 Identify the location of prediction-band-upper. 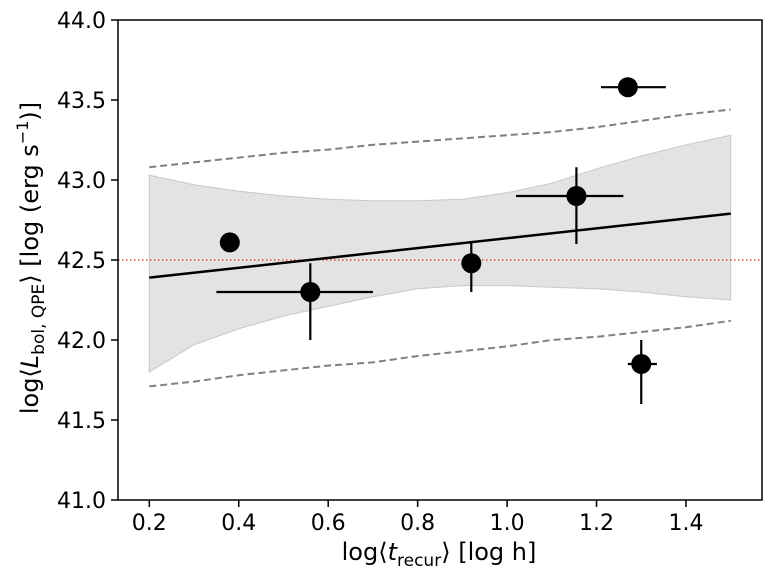
(440, 138).